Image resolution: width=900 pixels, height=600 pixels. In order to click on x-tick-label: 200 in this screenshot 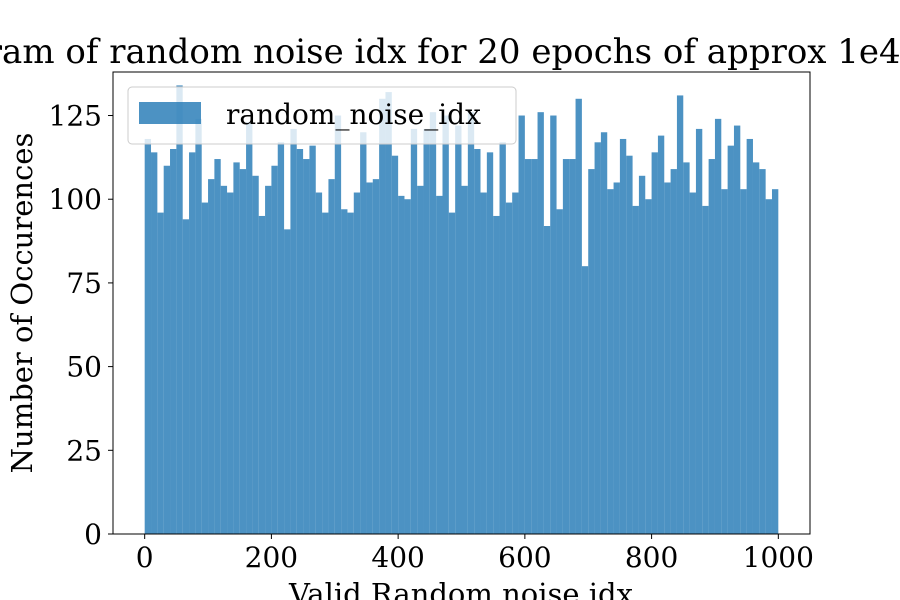, I will do `click(271, 557)`.